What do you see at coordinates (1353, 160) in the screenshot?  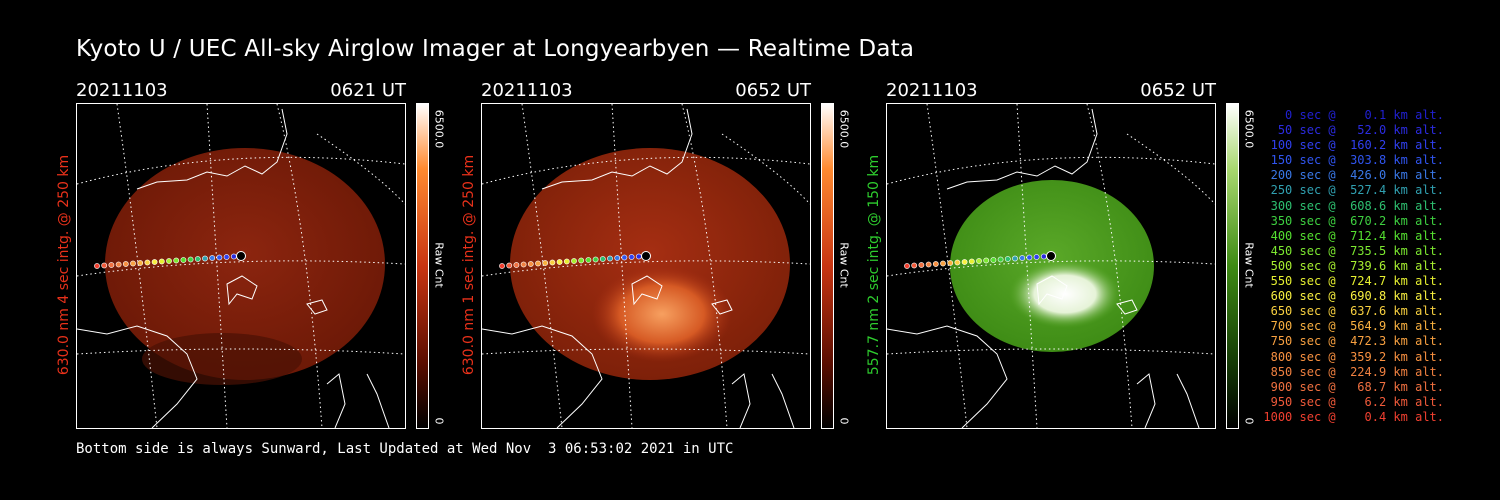 I see `legend-item: 150 sec @ 303.8 km alt.` at bounding box center [1353, 160].